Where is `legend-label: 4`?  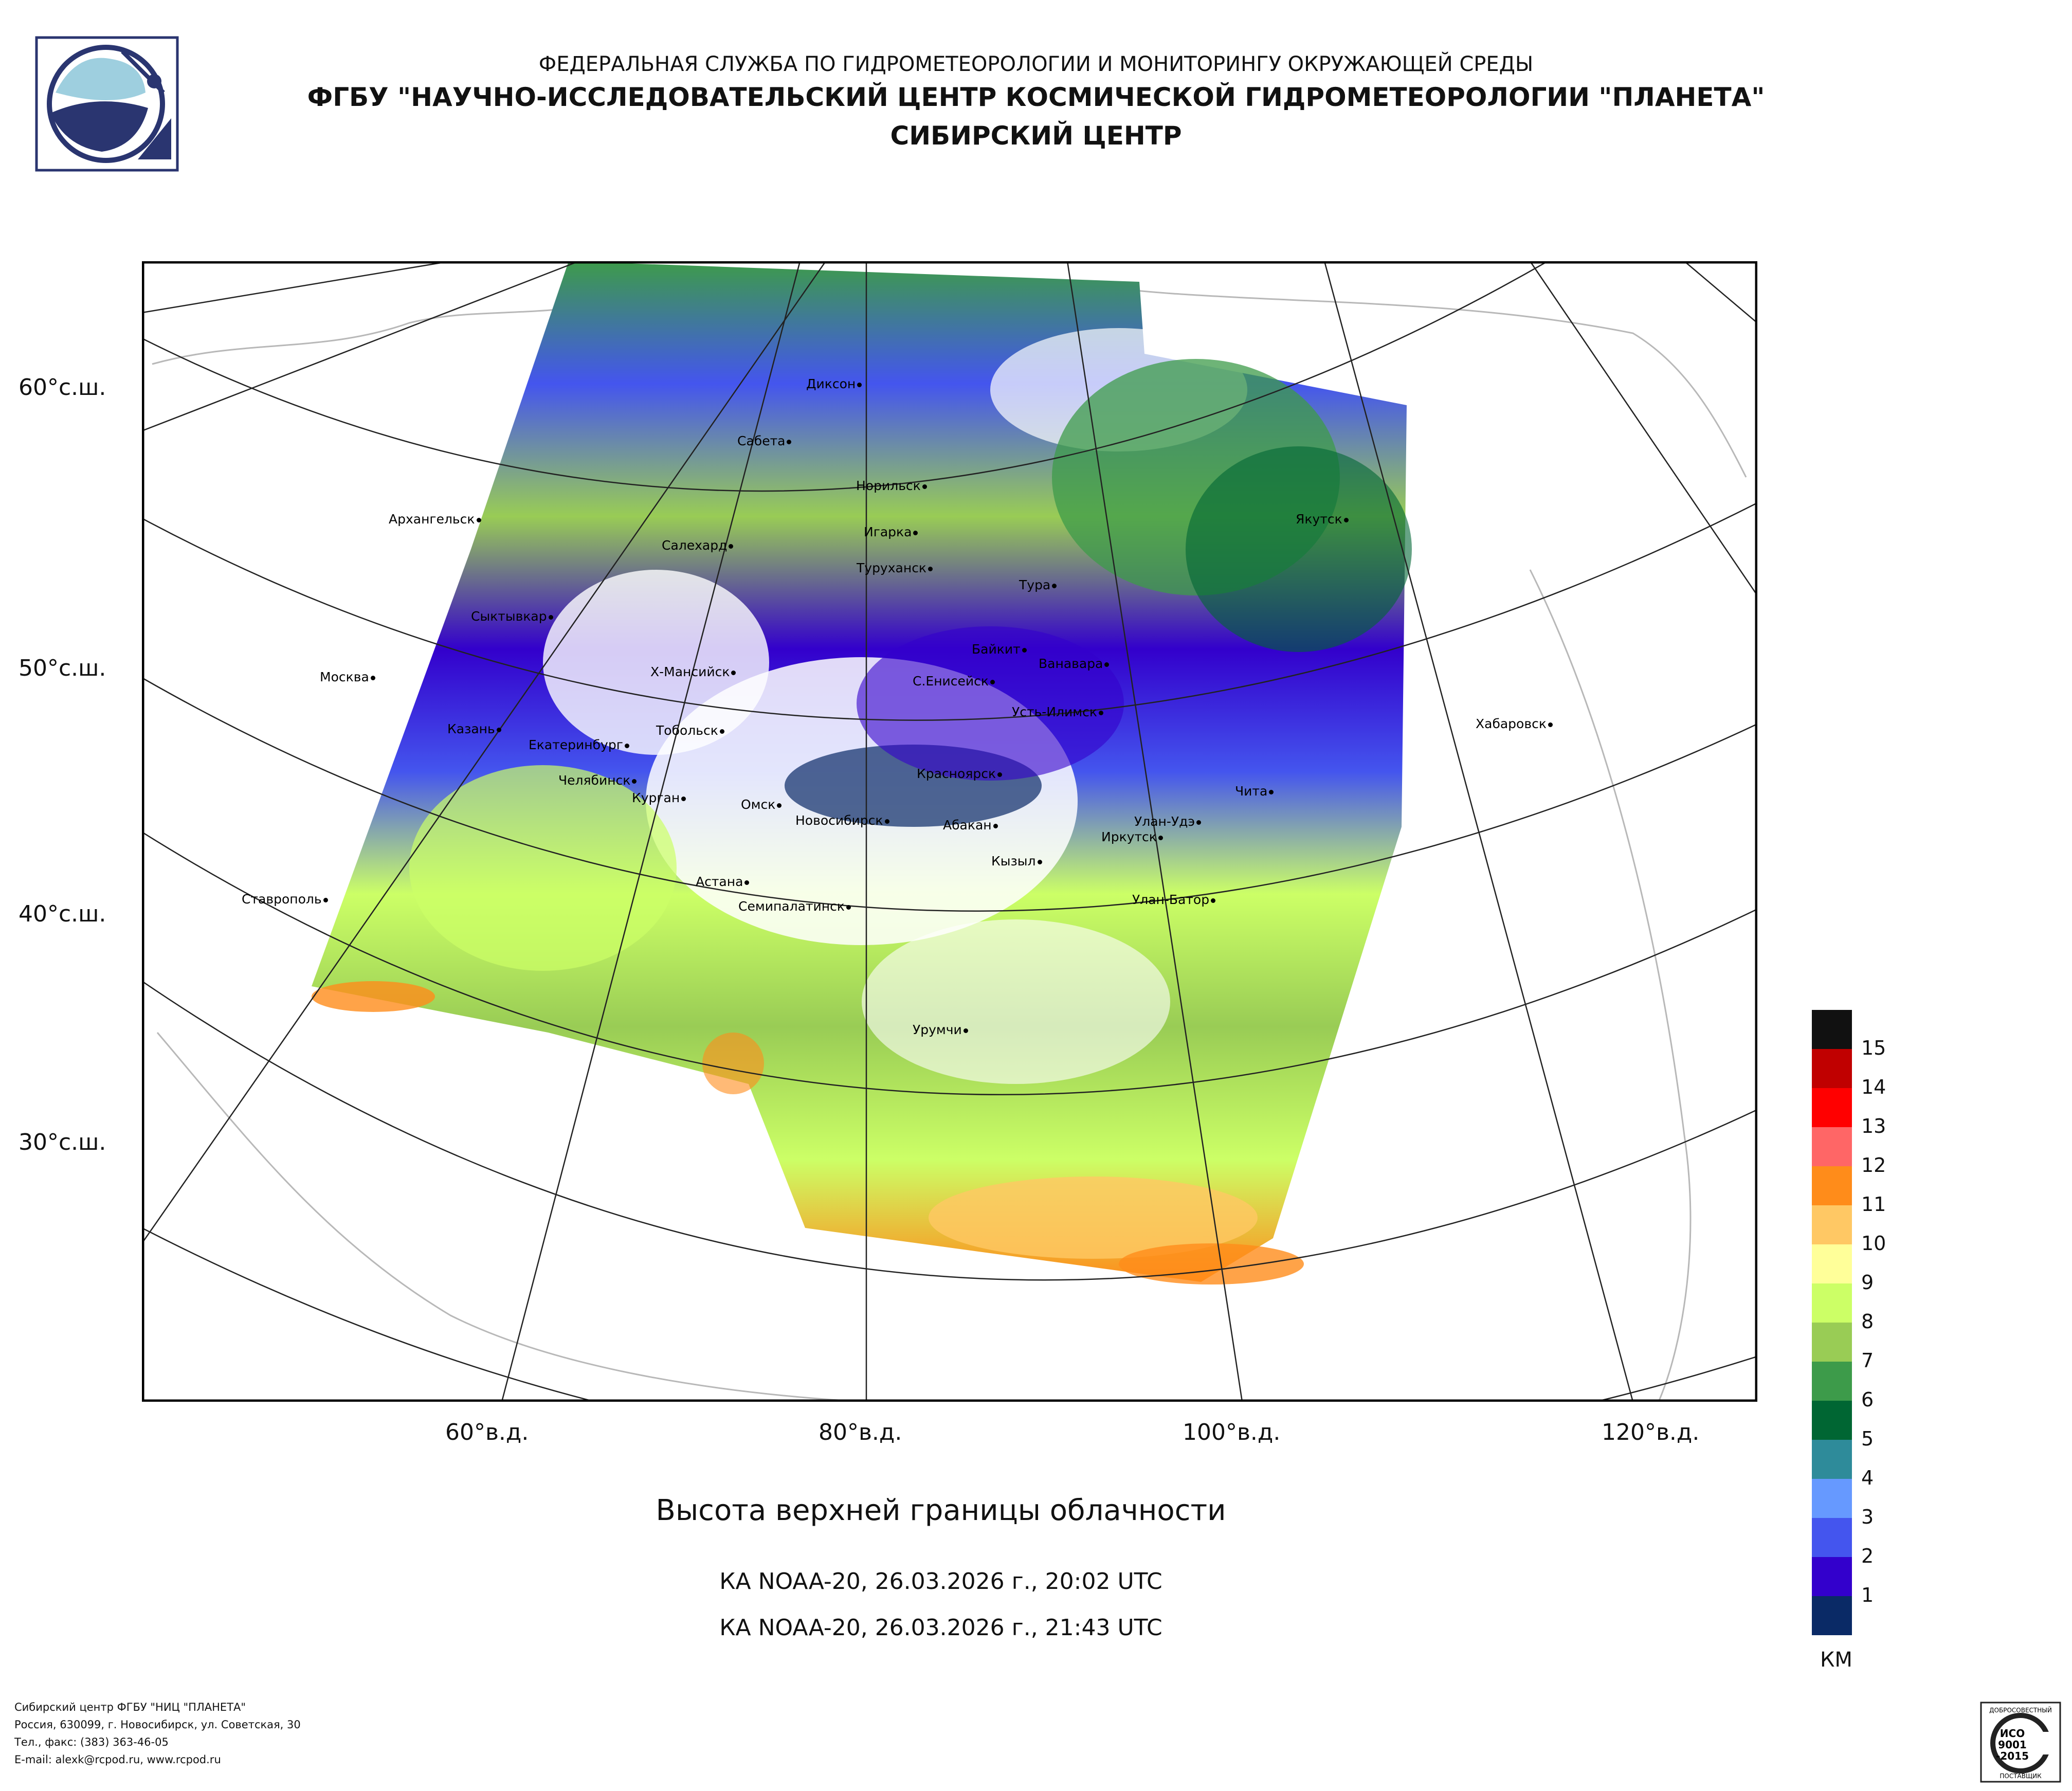
legend-label: 4 is located at coordinates (1867, 1478).